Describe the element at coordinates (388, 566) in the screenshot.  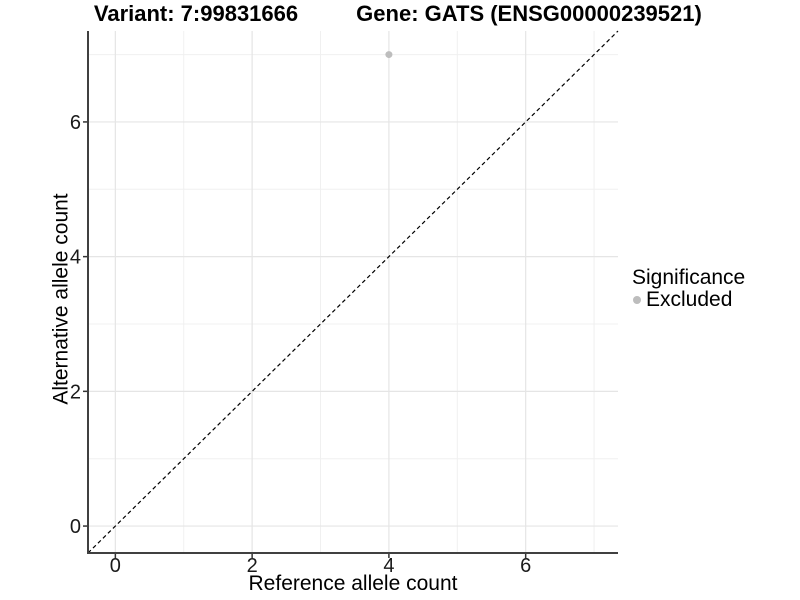
I see `x-tick-label: 4` at that location.